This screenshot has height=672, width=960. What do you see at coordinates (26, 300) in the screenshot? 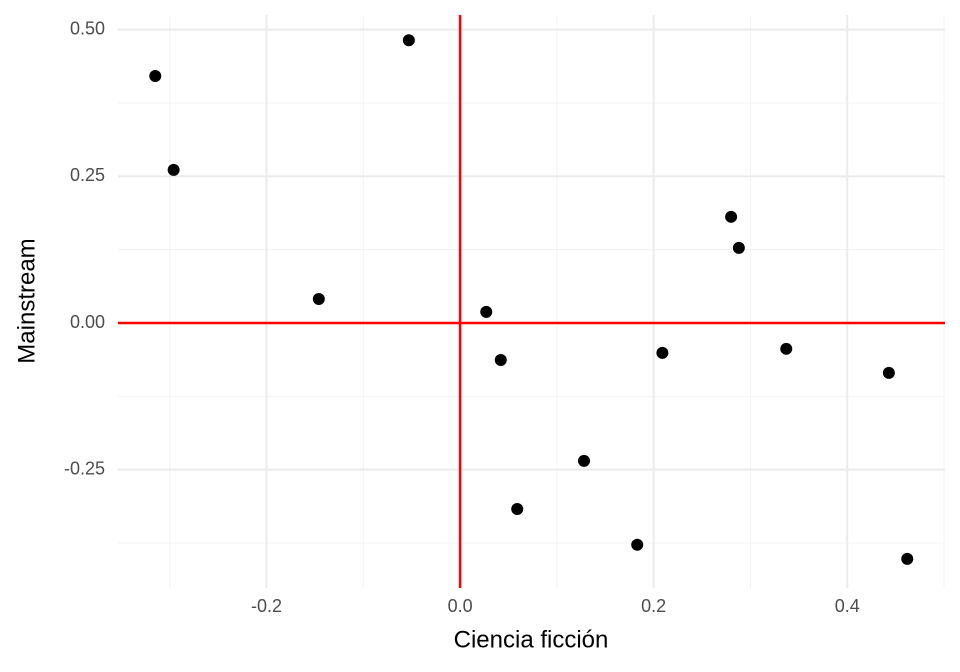
I see `y-axis-label: Mainstream` at bounding box center [26, 300].